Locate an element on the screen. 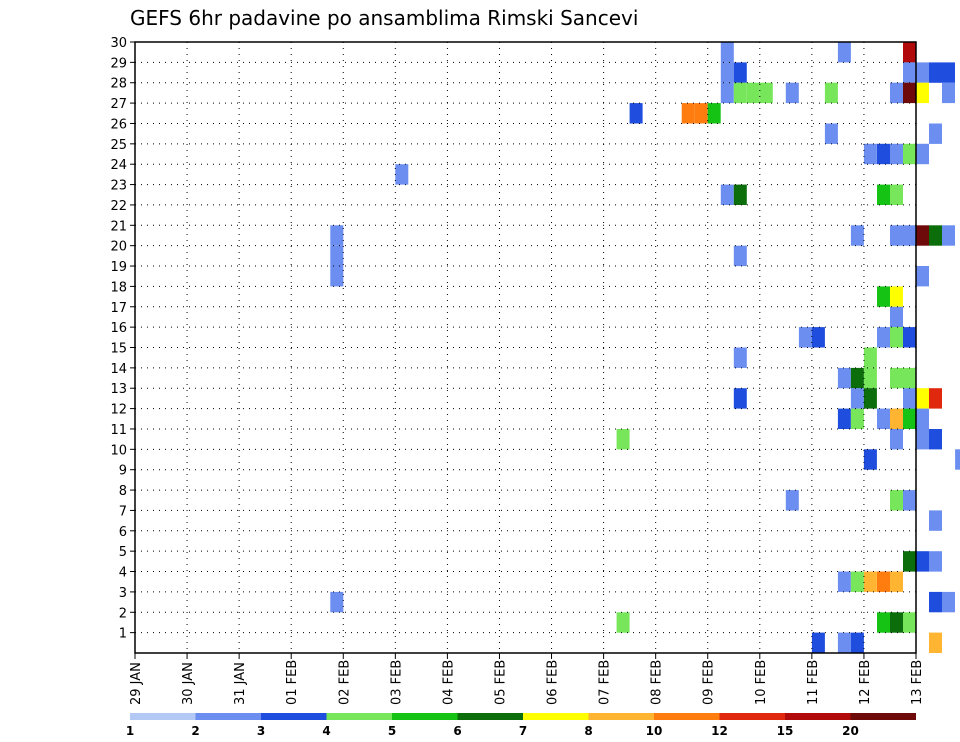  y-tick-label: 17 is located at coordinates (118, 308).